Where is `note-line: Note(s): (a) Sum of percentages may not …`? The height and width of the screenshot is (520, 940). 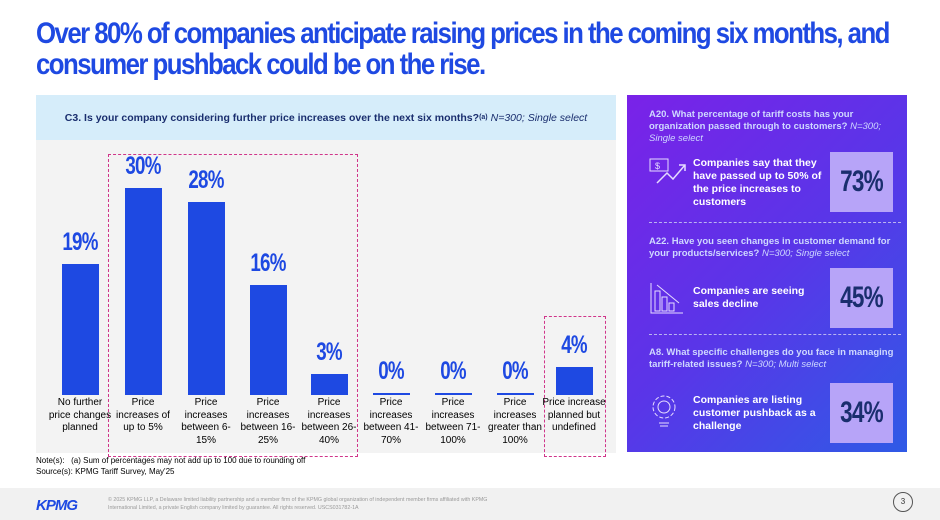 note-line: Note(s): (a) Sum of percentages may not … is located at coordinates (170, 460).